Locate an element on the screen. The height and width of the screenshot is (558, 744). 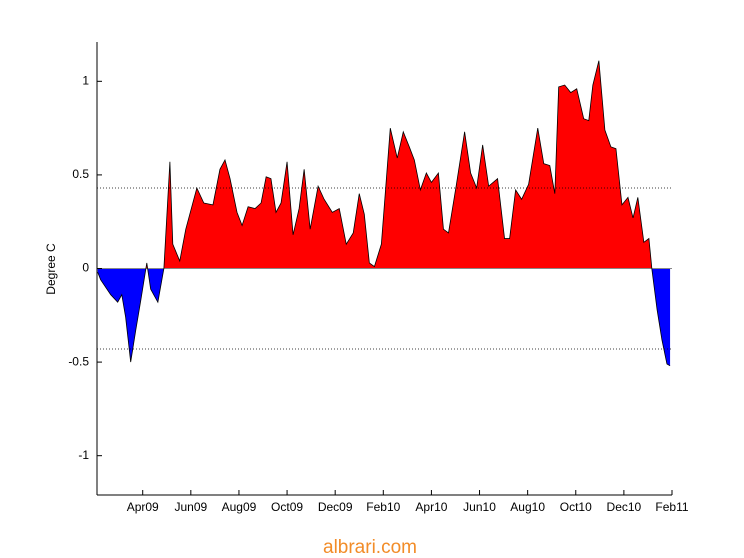
x-tick-label: Dec09 is located at coordinates (335, 507).